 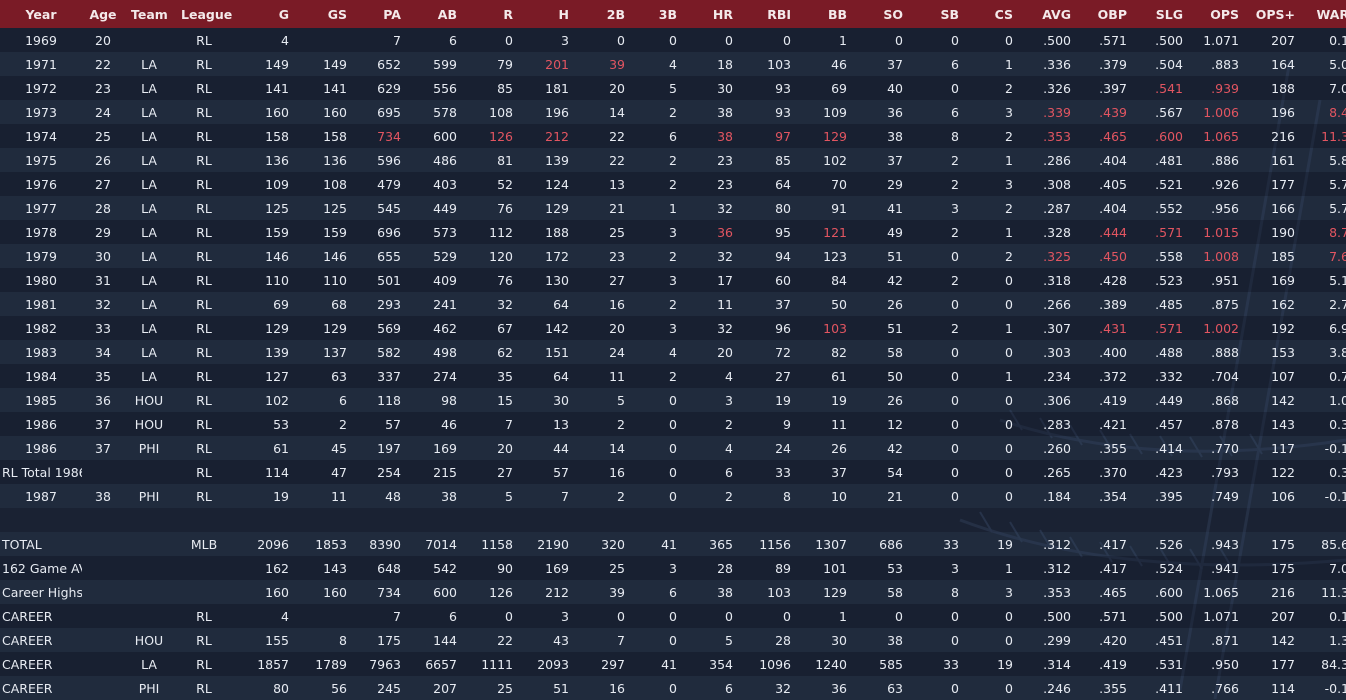 What do you see at coordinates (1113, 40) in the screenshot?
I see `cell-obp: .571` at bounding box center [1113, 40].